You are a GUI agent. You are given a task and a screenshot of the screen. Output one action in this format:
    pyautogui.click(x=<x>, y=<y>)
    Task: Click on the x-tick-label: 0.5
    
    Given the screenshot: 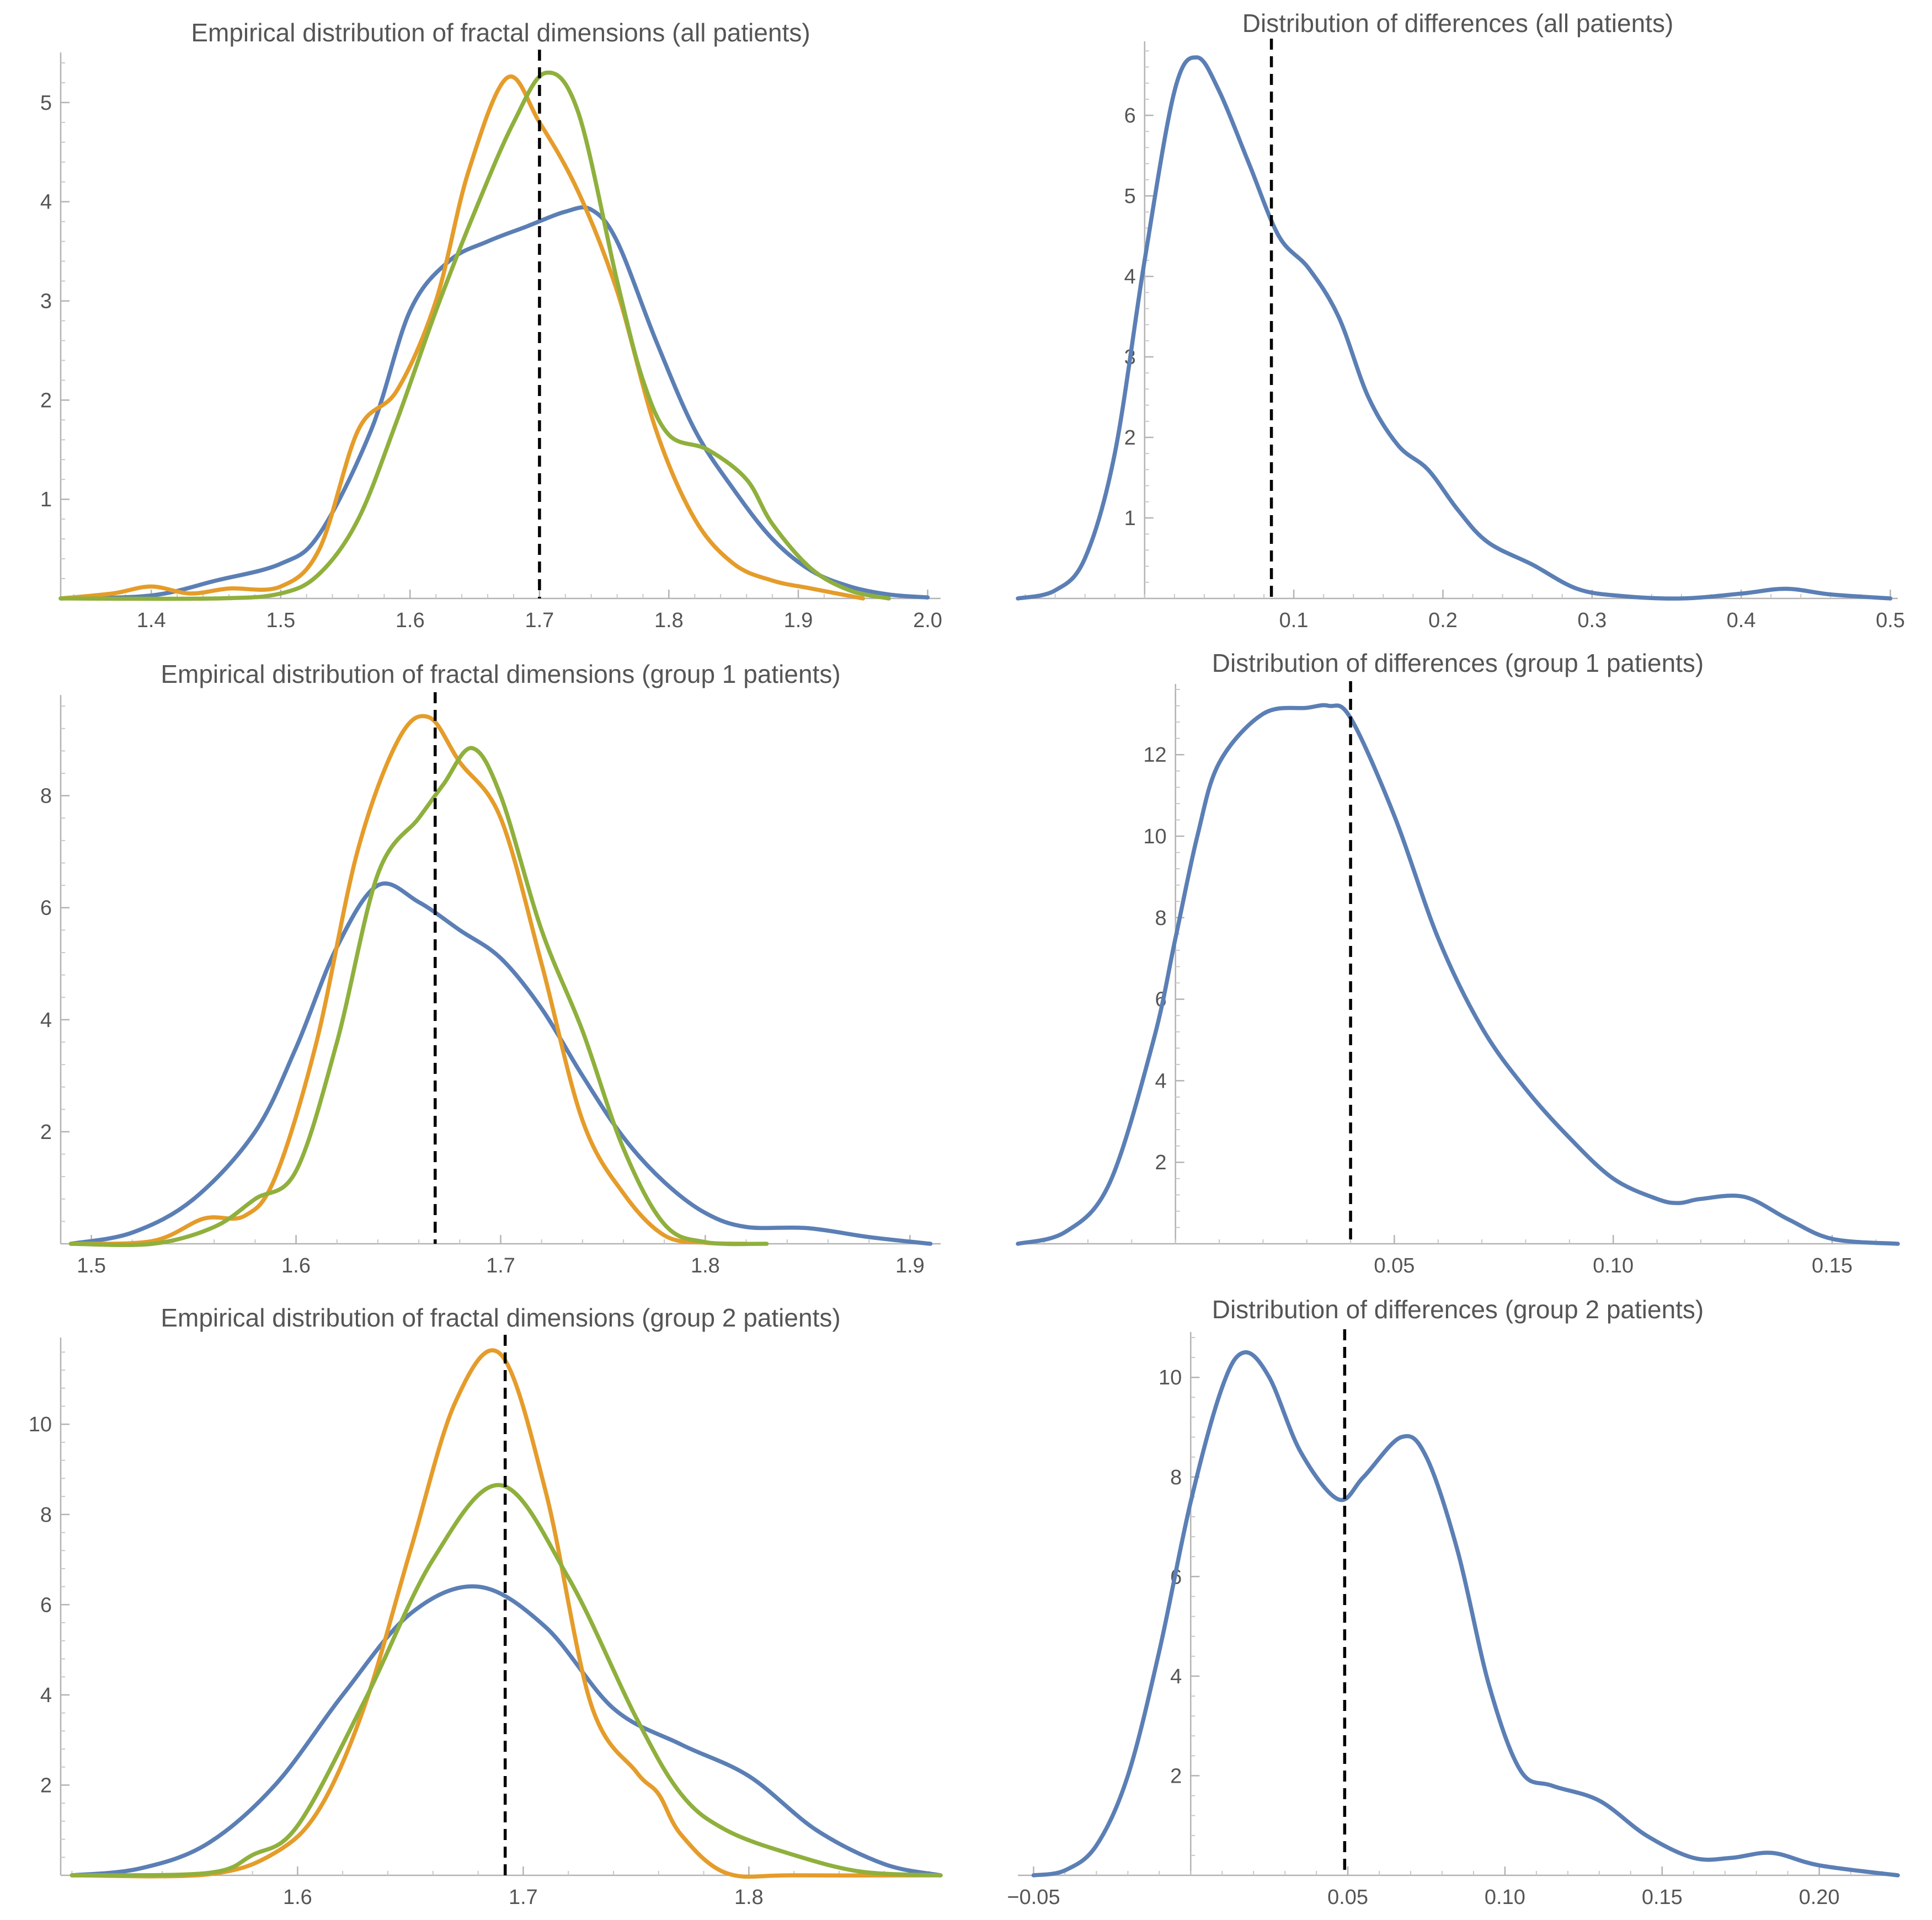 What is the action you would take?
    pyautogui.click(x=1890, y=620)
    